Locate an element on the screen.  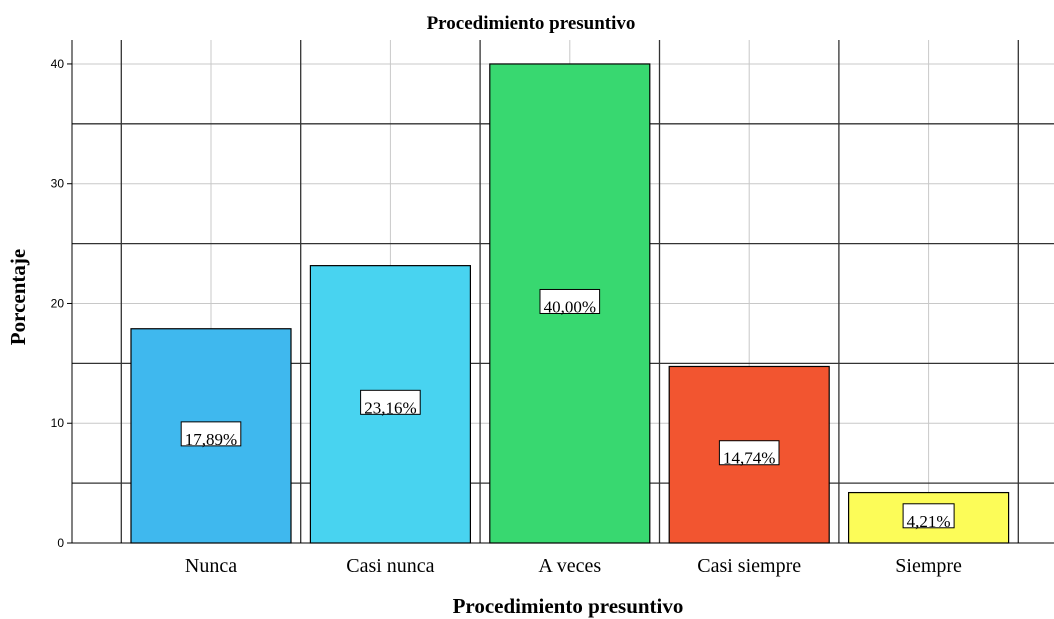
data-label: 4,21% is located at coordinates (929, 521).